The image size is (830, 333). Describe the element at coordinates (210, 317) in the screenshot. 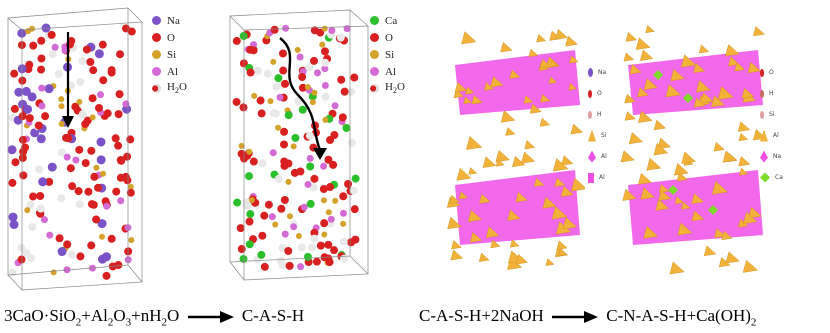

I see `reaction-arrow-icon` at that location.